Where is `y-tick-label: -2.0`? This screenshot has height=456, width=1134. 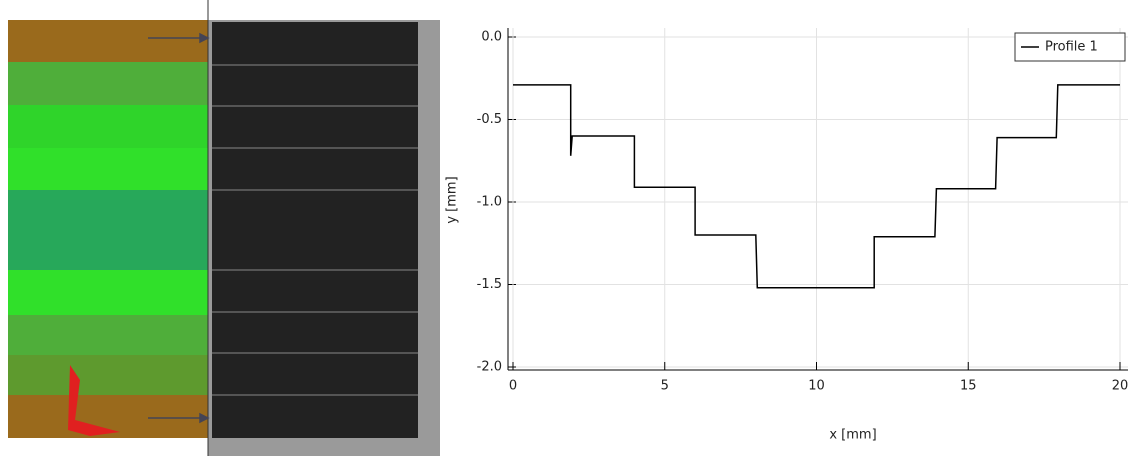 y-tick-label: -2.0 is located at coordinates (489, 367).